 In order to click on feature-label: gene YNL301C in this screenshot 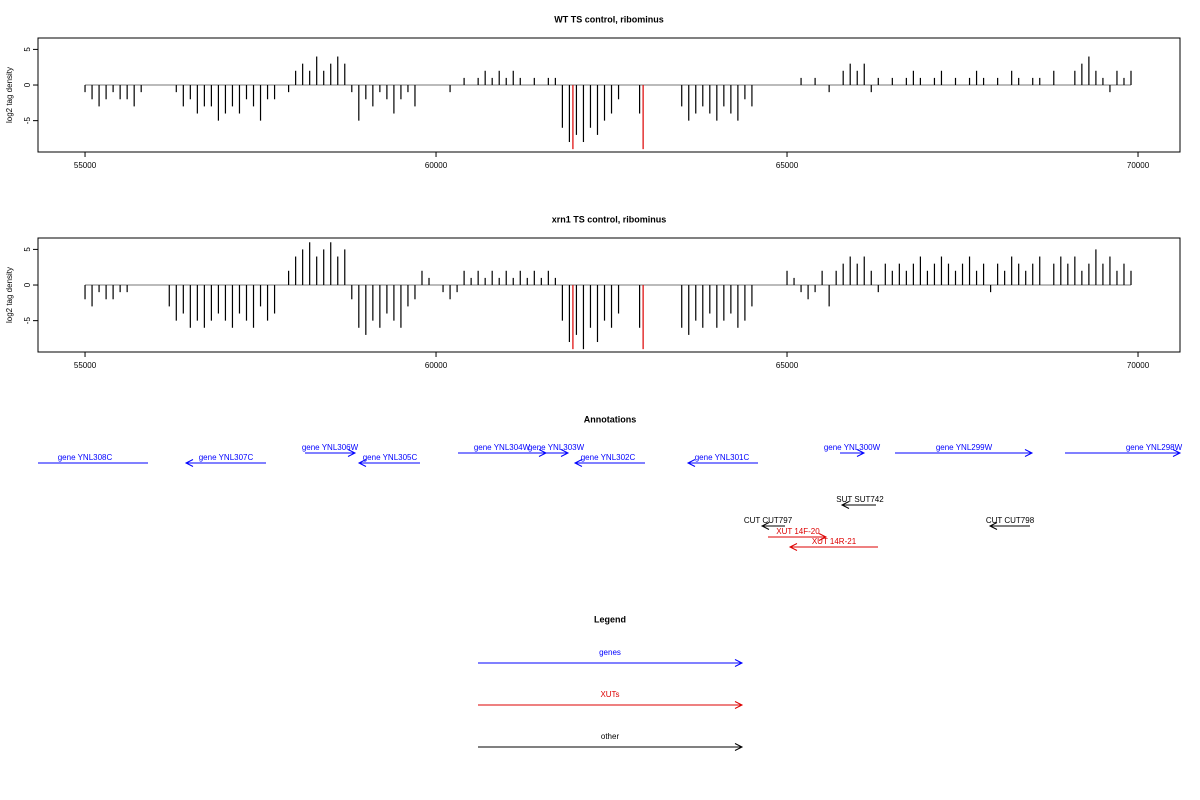, I will do `click(722, 457)`.